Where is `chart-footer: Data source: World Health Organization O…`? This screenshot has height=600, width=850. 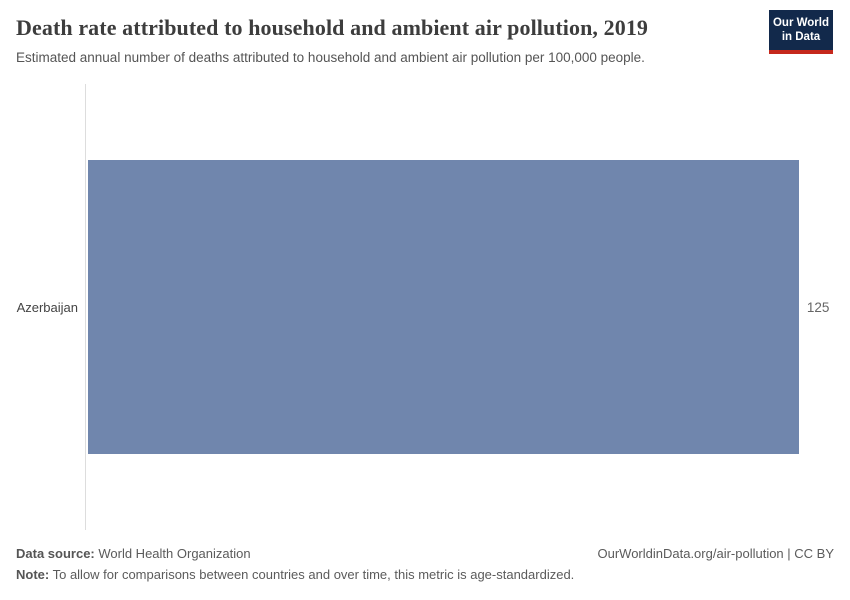
chart-footer: Data source: World Health Organization O… is located at coordinates (425, 565).